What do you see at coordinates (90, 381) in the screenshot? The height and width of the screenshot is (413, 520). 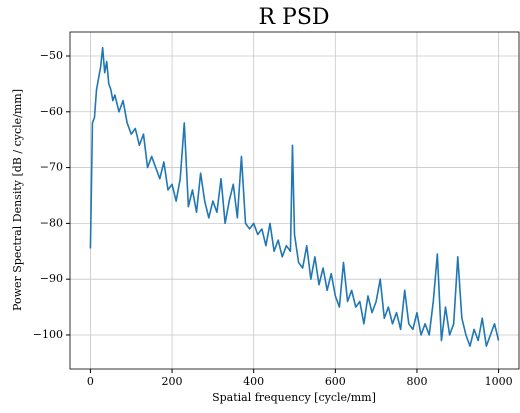 I see `x-tick-label: 0` at bounding box center [90, 381].